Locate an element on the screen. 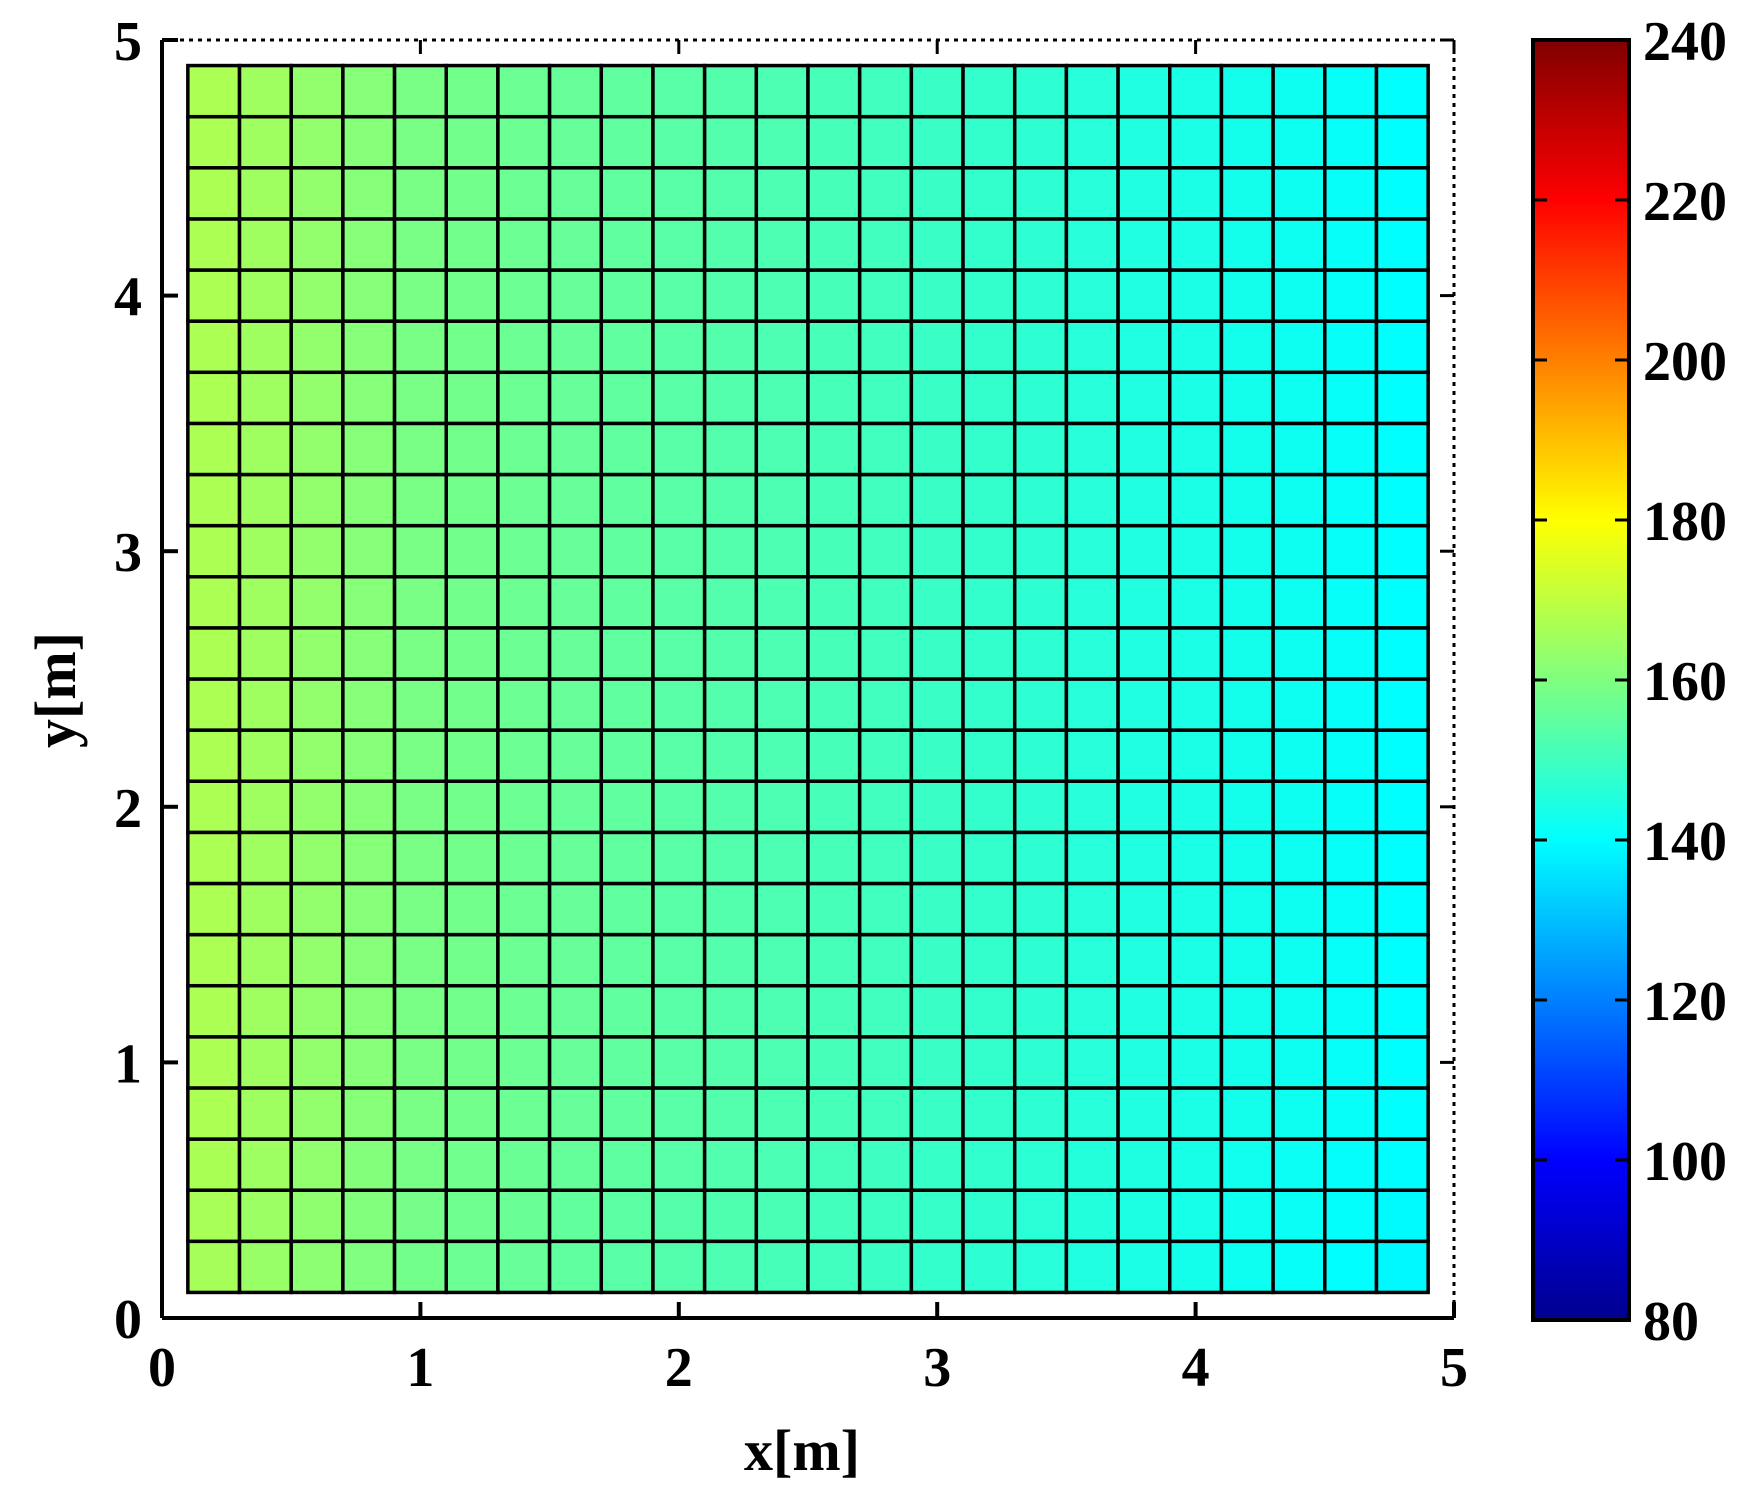  y-tick-label: 0 is located at coordinates (128, 1320).